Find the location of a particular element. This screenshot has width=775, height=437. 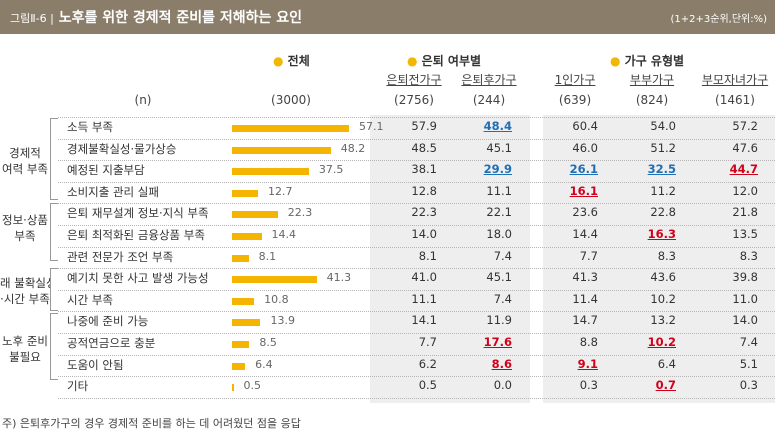

table-row: 도움이 안됨 6.4 6.2 8.6 9.1 6.4 5.1 is located at coordinates (387, 365).